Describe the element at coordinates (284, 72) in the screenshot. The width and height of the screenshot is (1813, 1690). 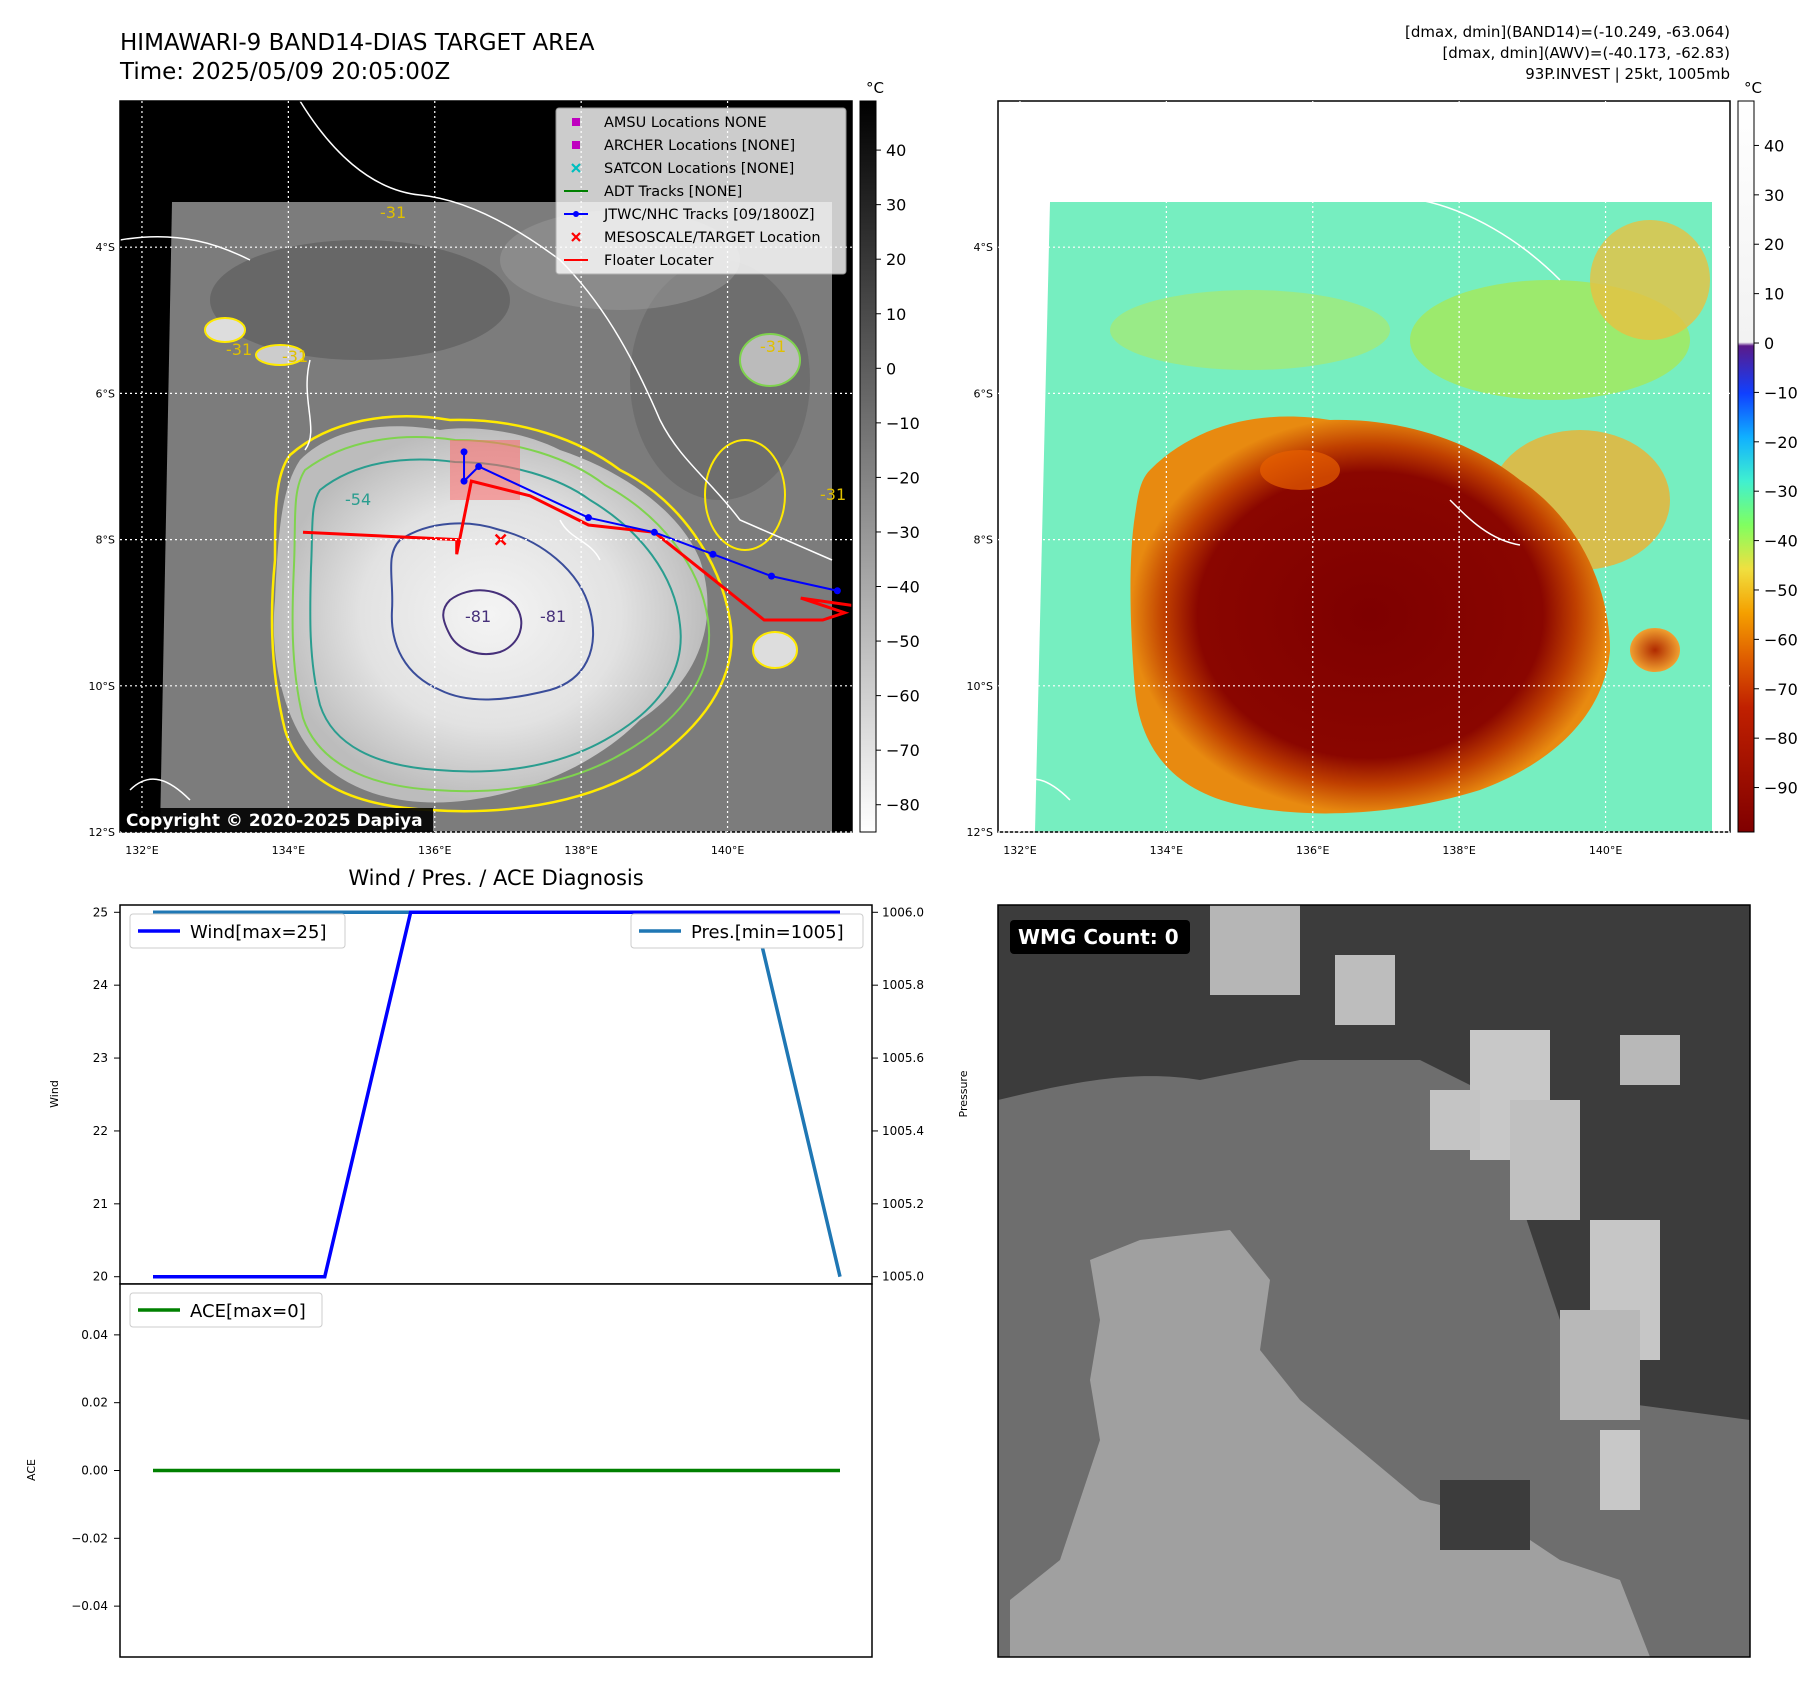
I see `map-timestamp: Time: 2025/05/09 20:05:00Z` at that location.